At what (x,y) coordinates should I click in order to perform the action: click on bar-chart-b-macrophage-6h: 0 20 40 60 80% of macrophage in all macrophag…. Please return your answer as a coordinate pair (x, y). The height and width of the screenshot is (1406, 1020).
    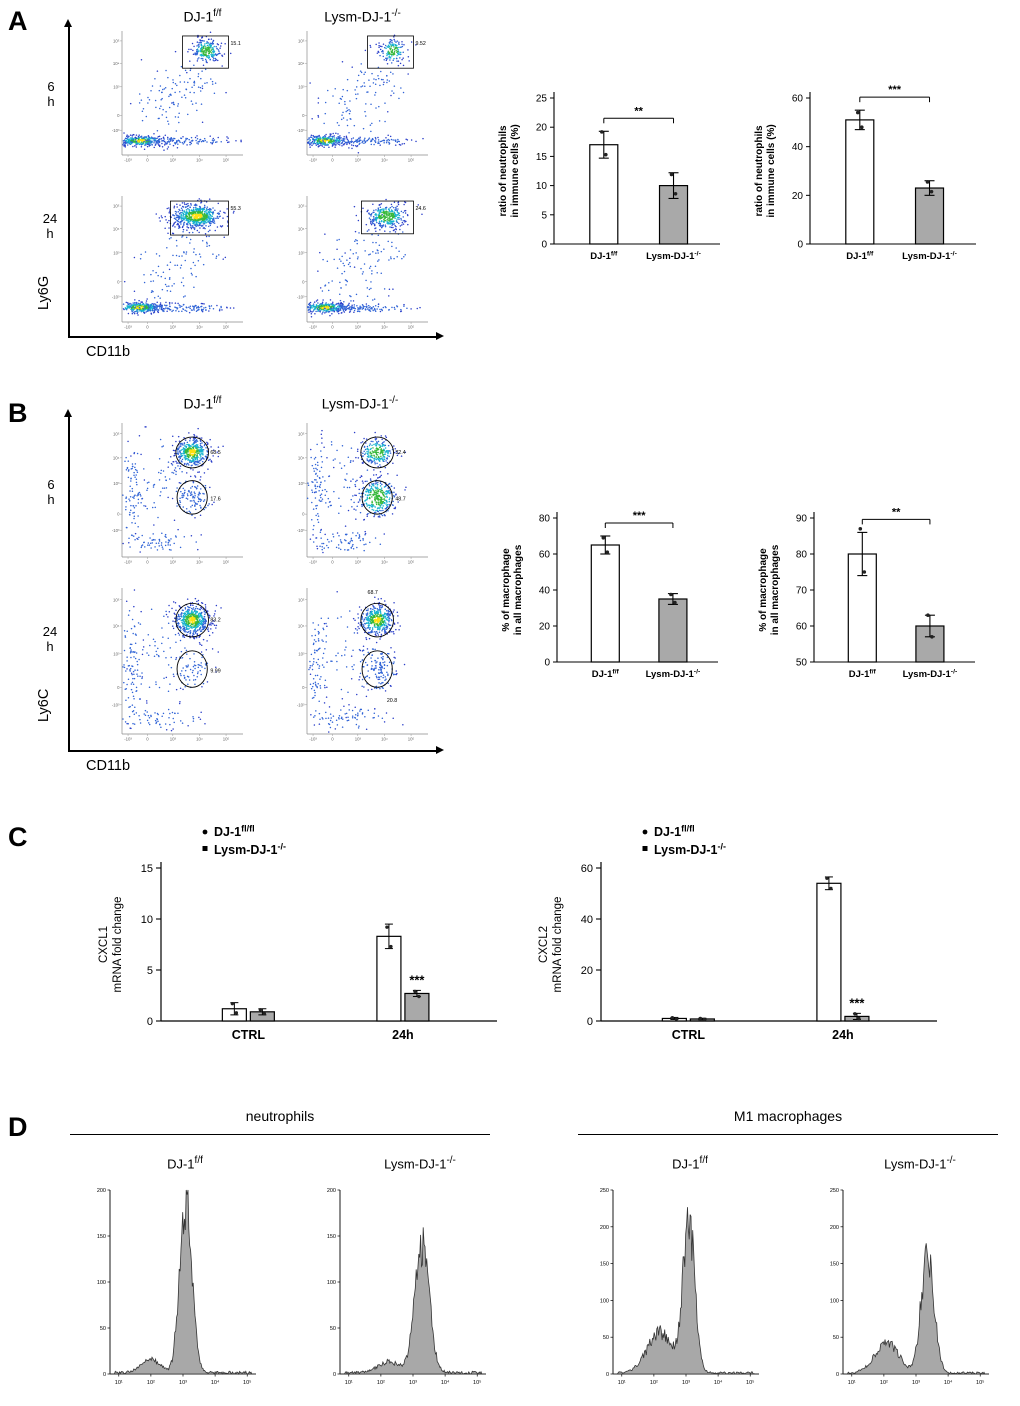
    Looking at the image, I should click on (612, 597).